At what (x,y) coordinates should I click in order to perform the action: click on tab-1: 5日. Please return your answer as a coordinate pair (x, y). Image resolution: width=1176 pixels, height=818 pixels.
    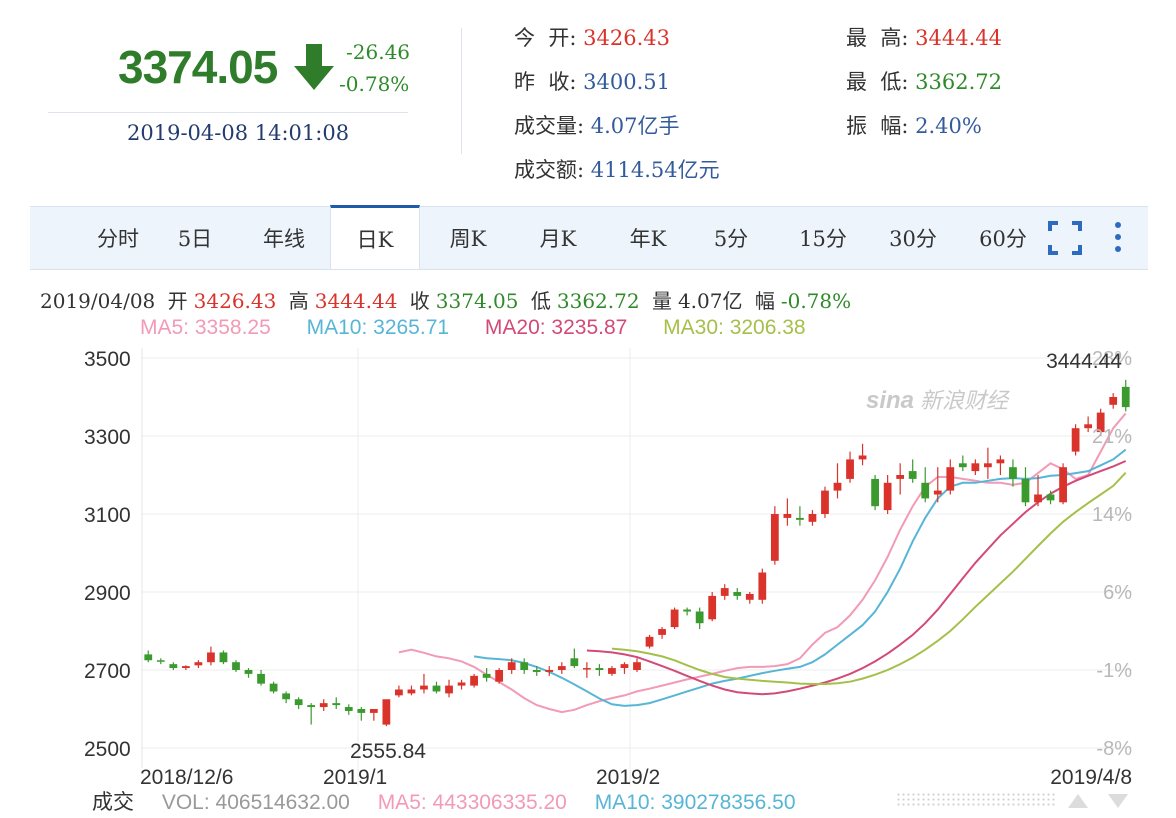
    Looking at the image, I should click on (195, 239).